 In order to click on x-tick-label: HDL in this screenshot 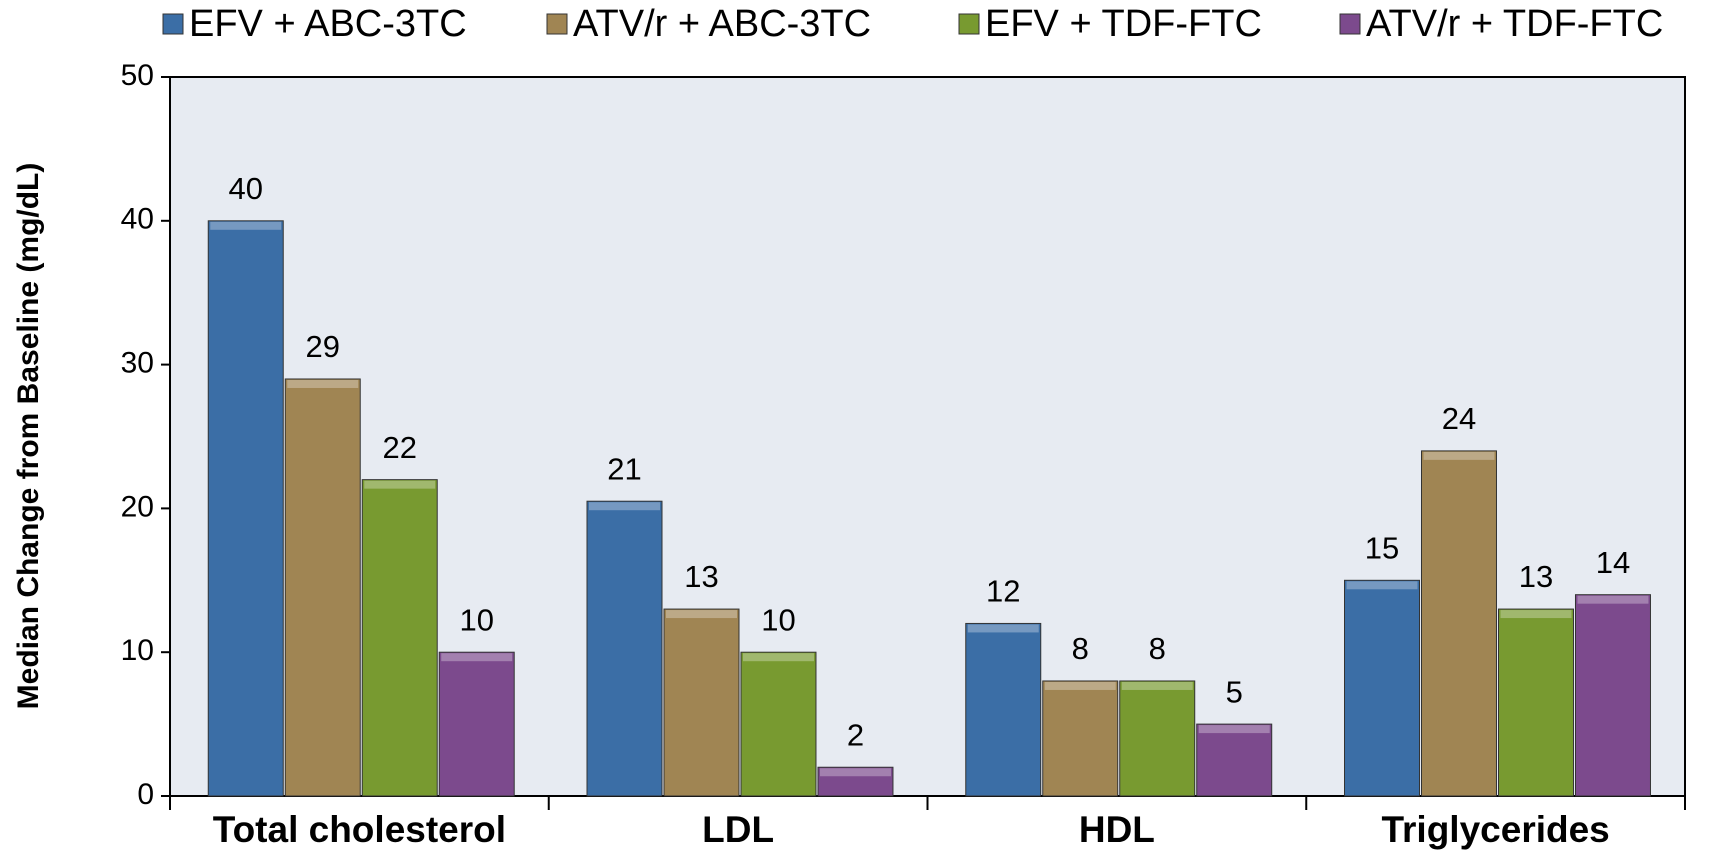, I will do `click(1117, 829)`.